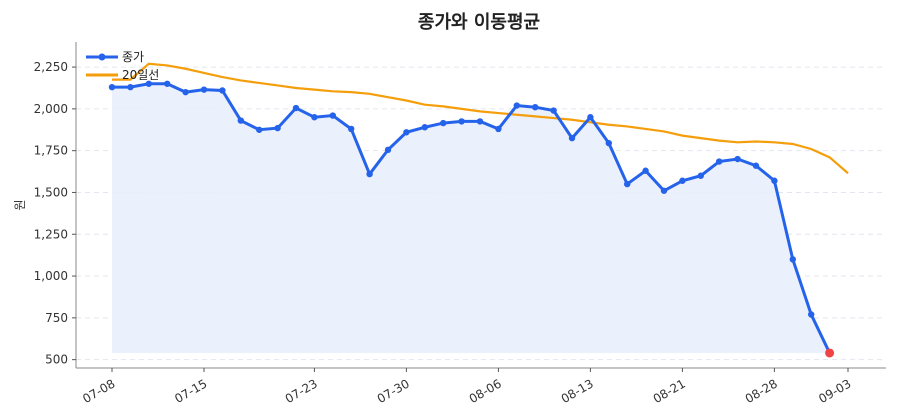 The height and width of the screenshot is (420, 900). What do you see at coordinates (20, 204) in the screenshot?
I see `y-axis-label: 원` at bounding box center [20, 204].